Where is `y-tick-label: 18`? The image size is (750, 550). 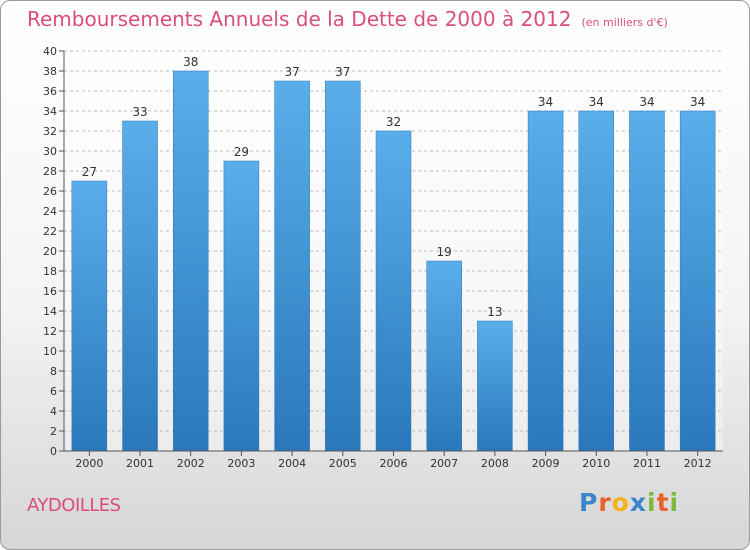
y-tick-label: 18 is located at coordinates (50, 271).